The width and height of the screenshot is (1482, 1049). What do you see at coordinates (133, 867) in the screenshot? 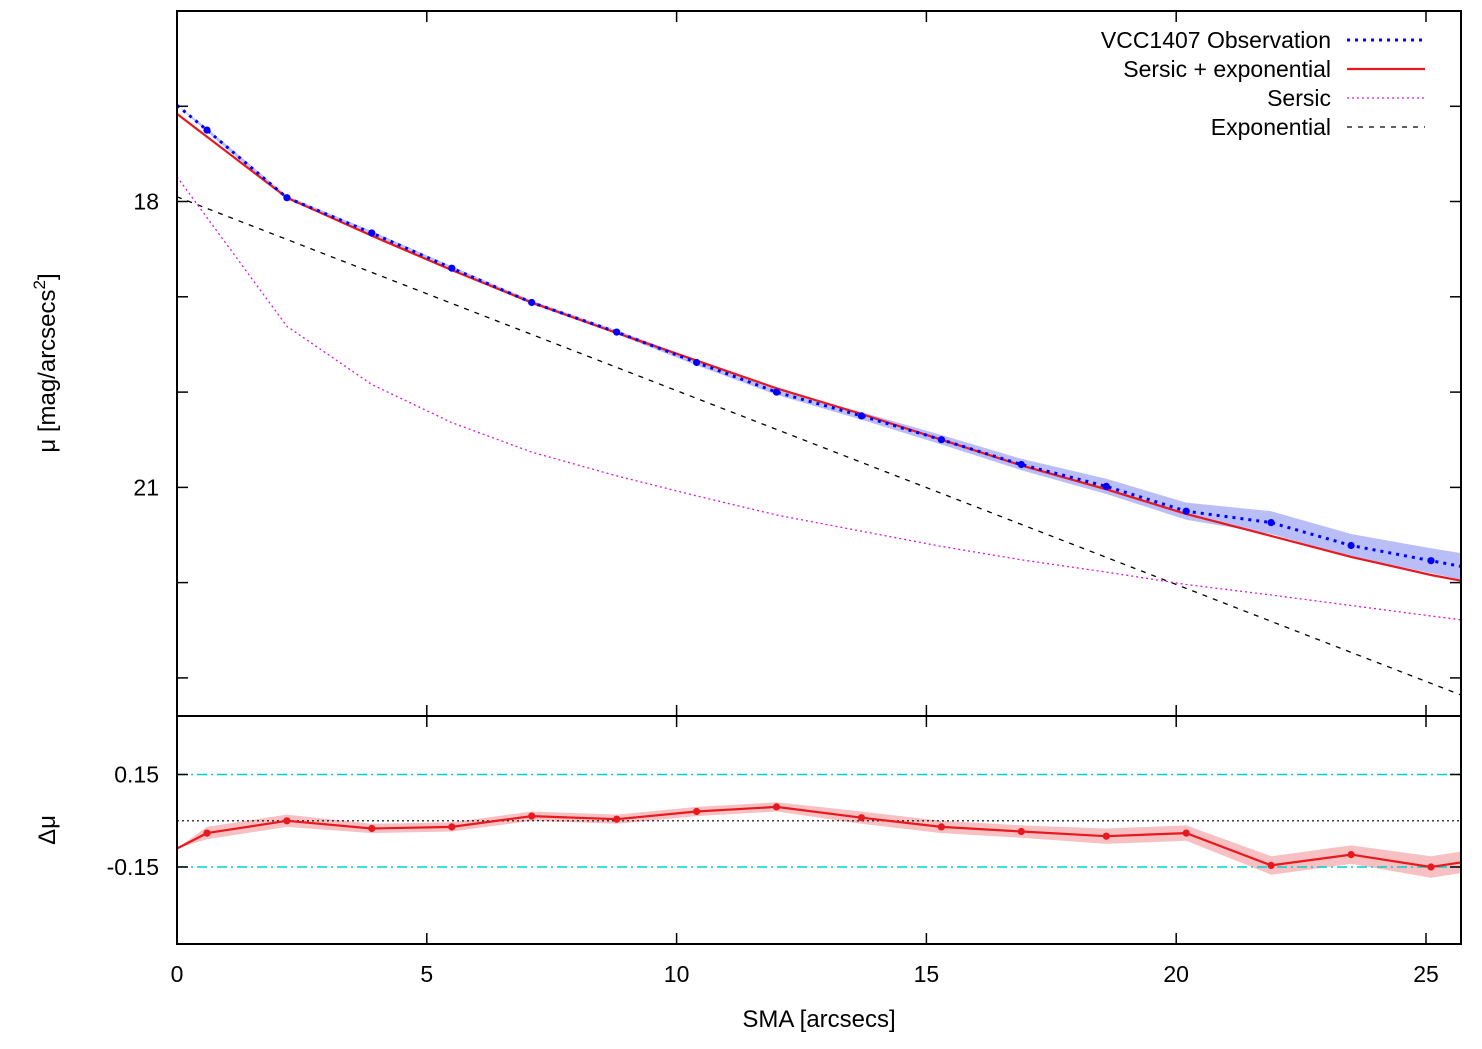
I see `residual-y-tick-label: -0.15` at bounding box center [133, 867].